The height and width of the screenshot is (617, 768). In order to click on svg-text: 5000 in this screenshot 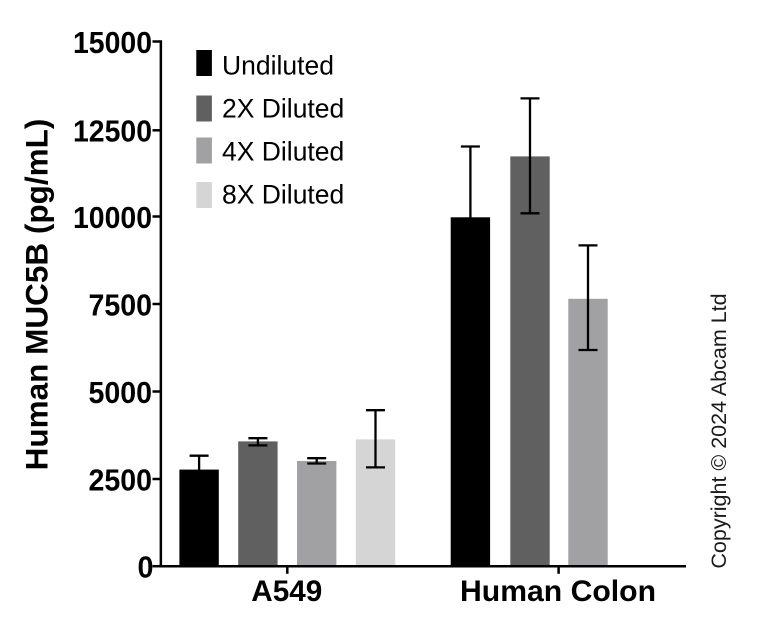, I will do `click(121, 392)`.